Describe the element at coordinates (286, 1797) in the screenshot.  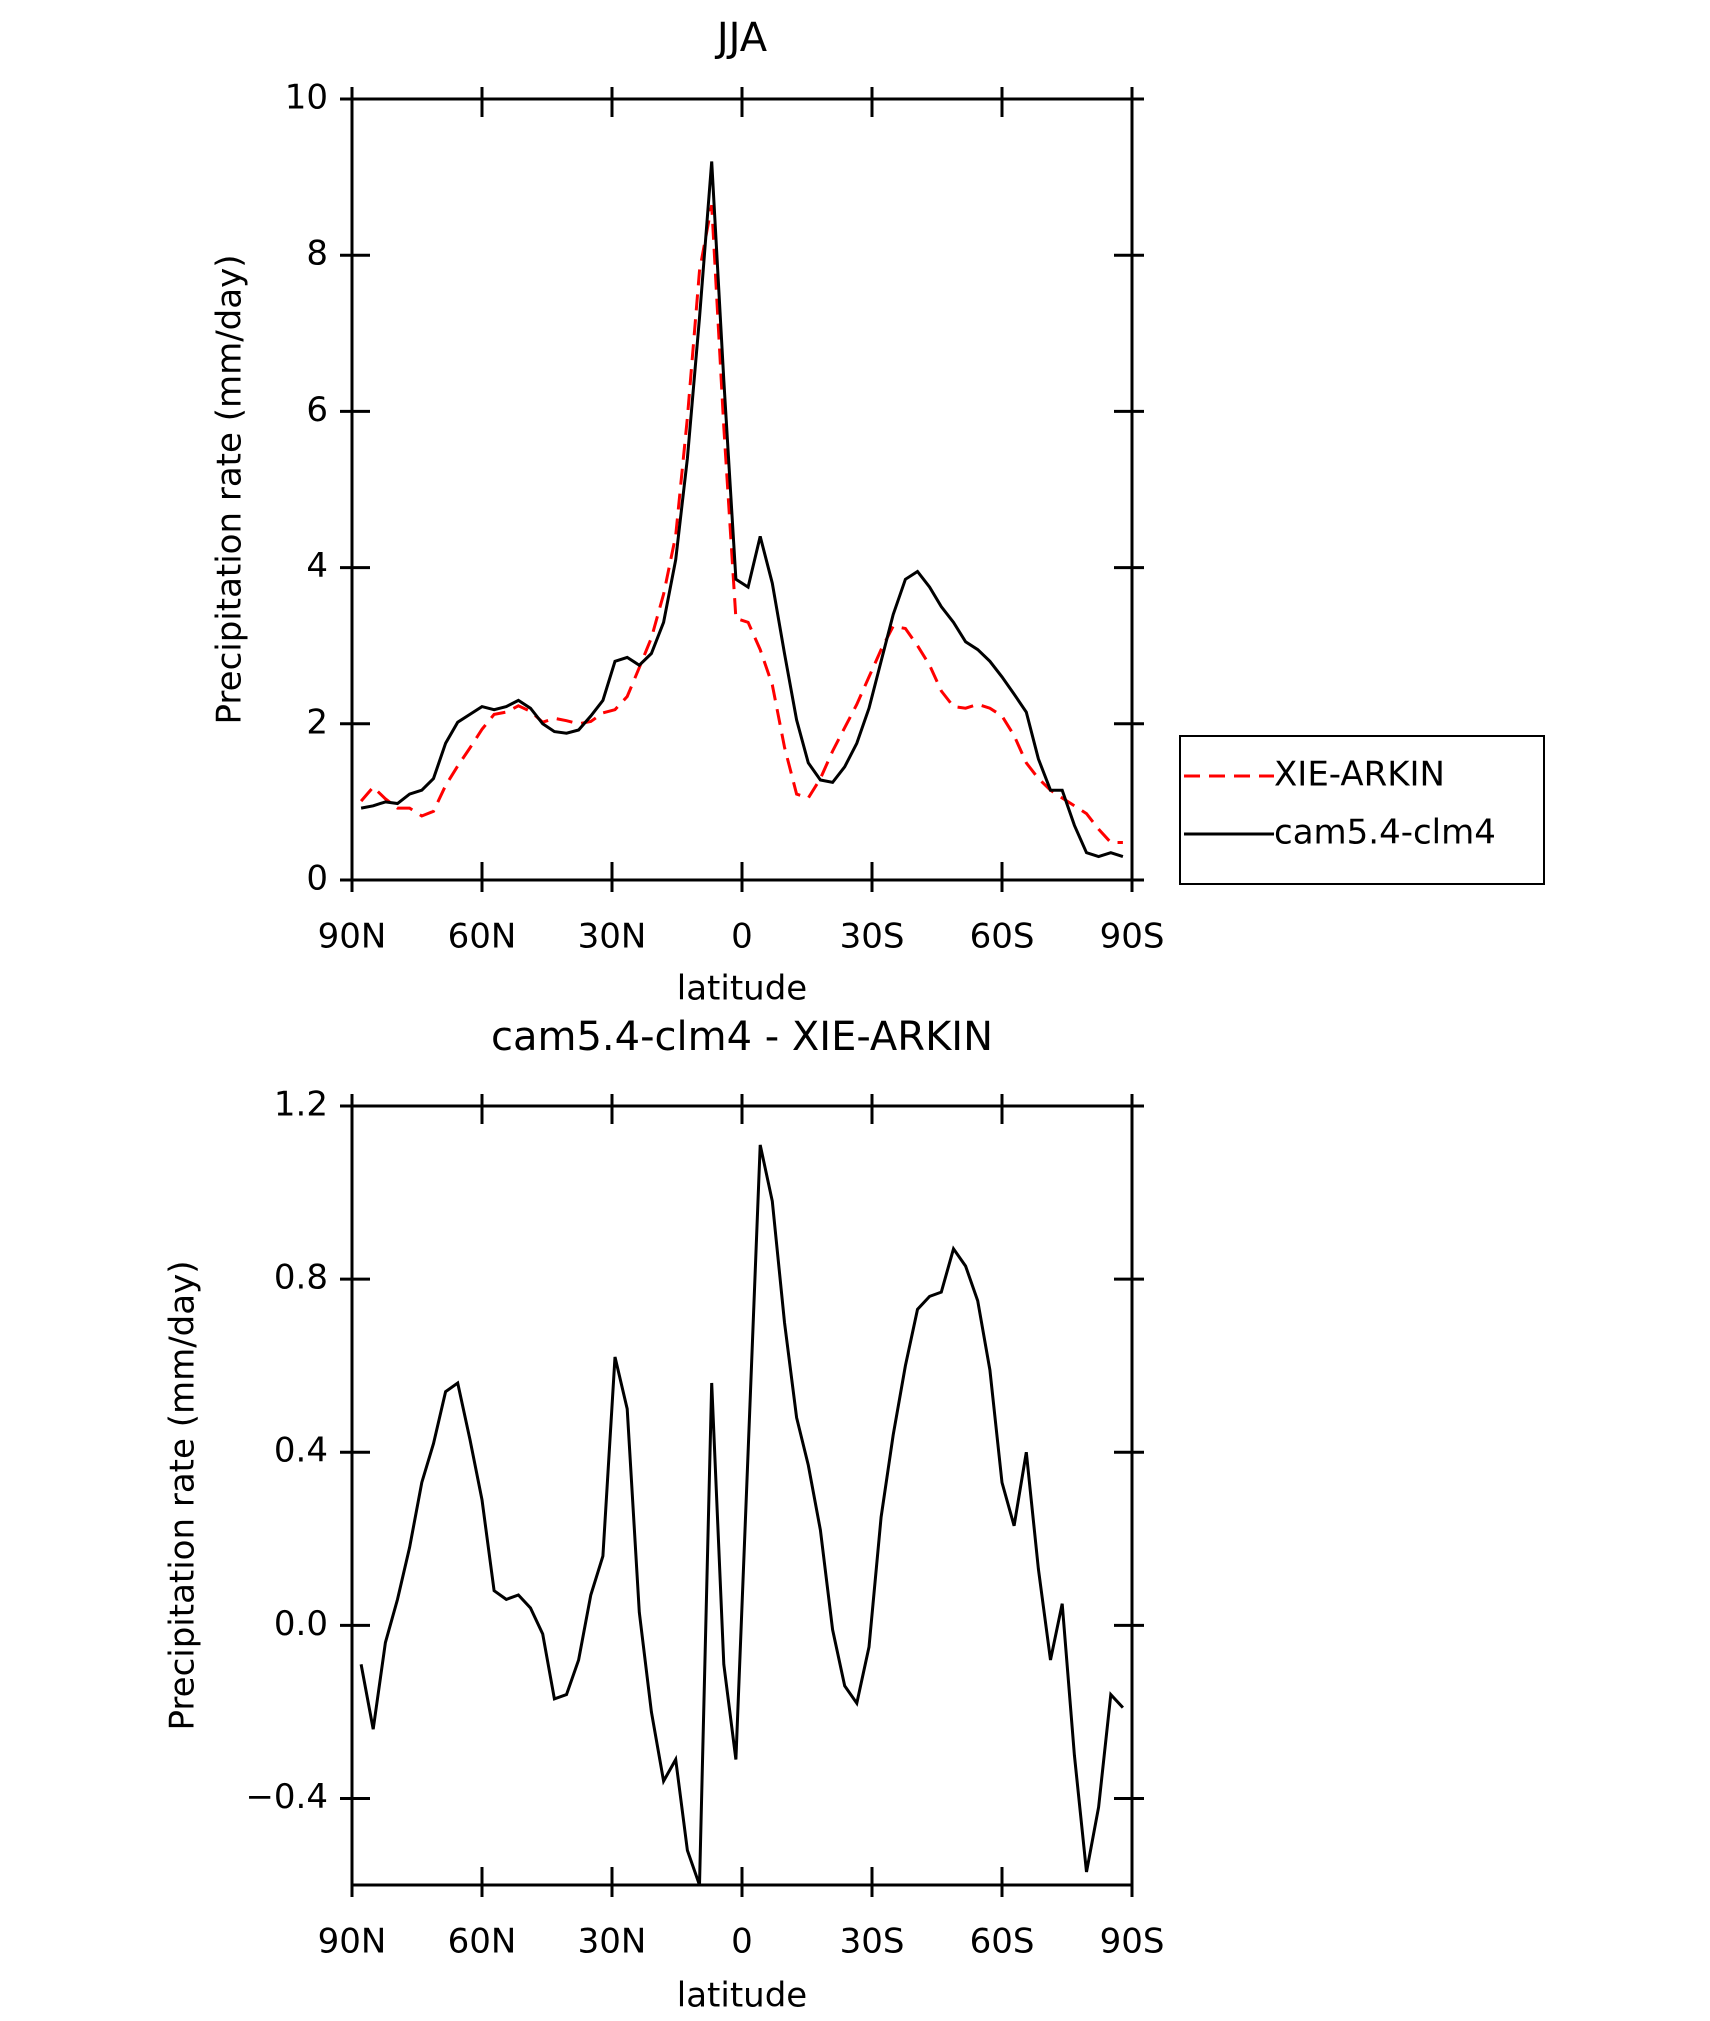
I see `y-tick-label: −0.4` at that location.